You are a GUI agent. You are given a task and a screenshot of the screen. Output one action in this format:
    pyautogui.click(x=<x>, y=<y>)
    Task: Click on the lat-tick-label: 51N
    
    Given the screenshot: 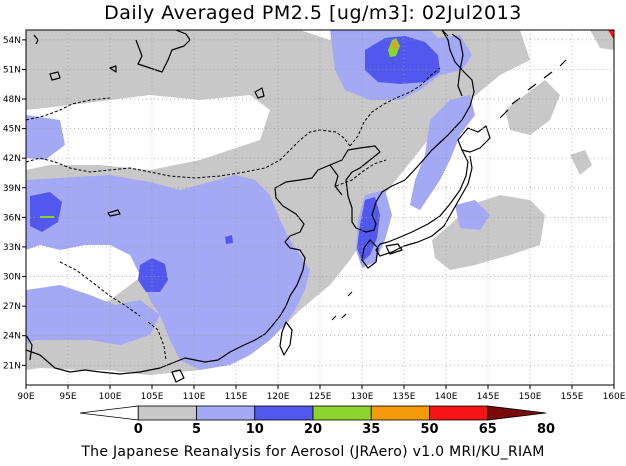 What is the action you would take?
    pyautogui.click(x=12, y=70)
    